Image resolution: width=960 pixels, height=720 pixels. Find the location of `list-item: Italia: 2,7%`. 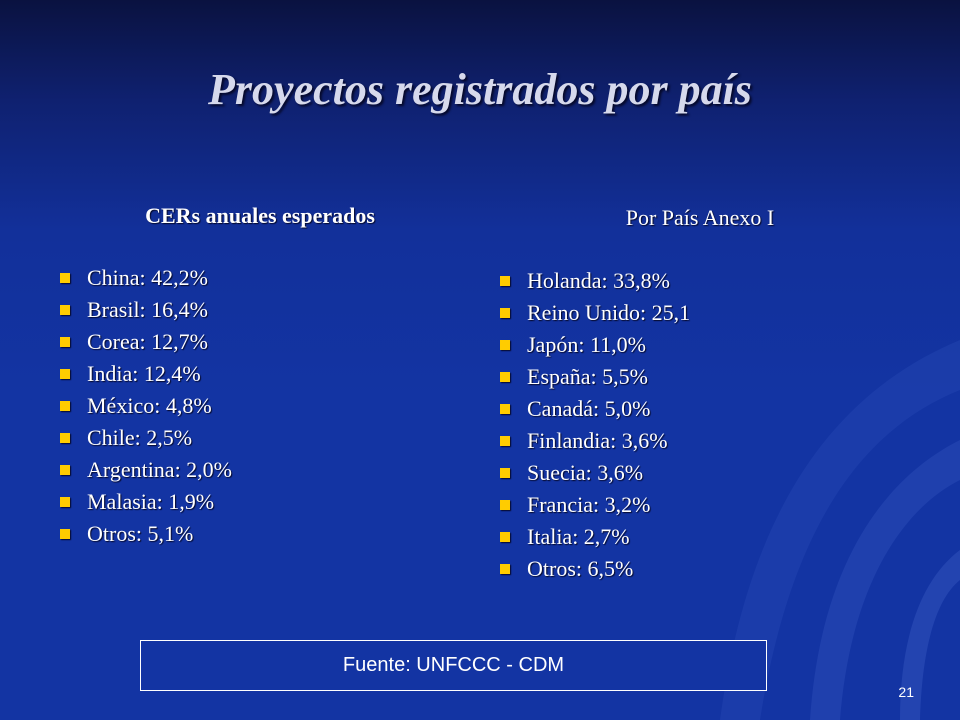

list-item: Italia: 2,7% is located at coordinates (595, 537).